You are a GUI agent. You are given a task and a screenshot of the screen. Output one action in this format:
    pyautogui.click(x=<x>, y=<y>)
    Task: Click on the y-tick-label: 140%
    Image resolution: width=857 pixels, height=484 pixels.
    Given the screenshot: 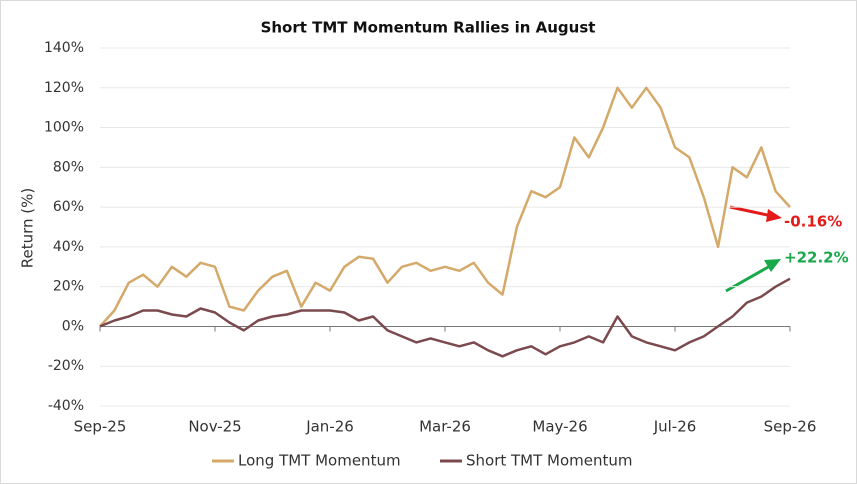 What is the action you would take?
    pyautogui.click(x=64, y=48)
    